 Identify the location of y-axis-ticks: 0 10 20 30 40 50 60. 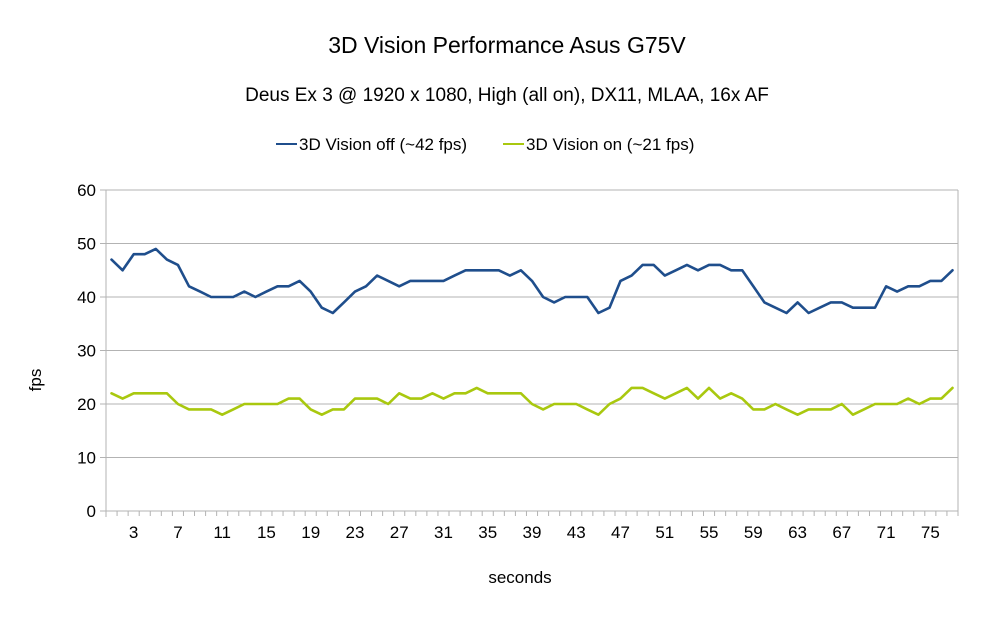
(91, 351).